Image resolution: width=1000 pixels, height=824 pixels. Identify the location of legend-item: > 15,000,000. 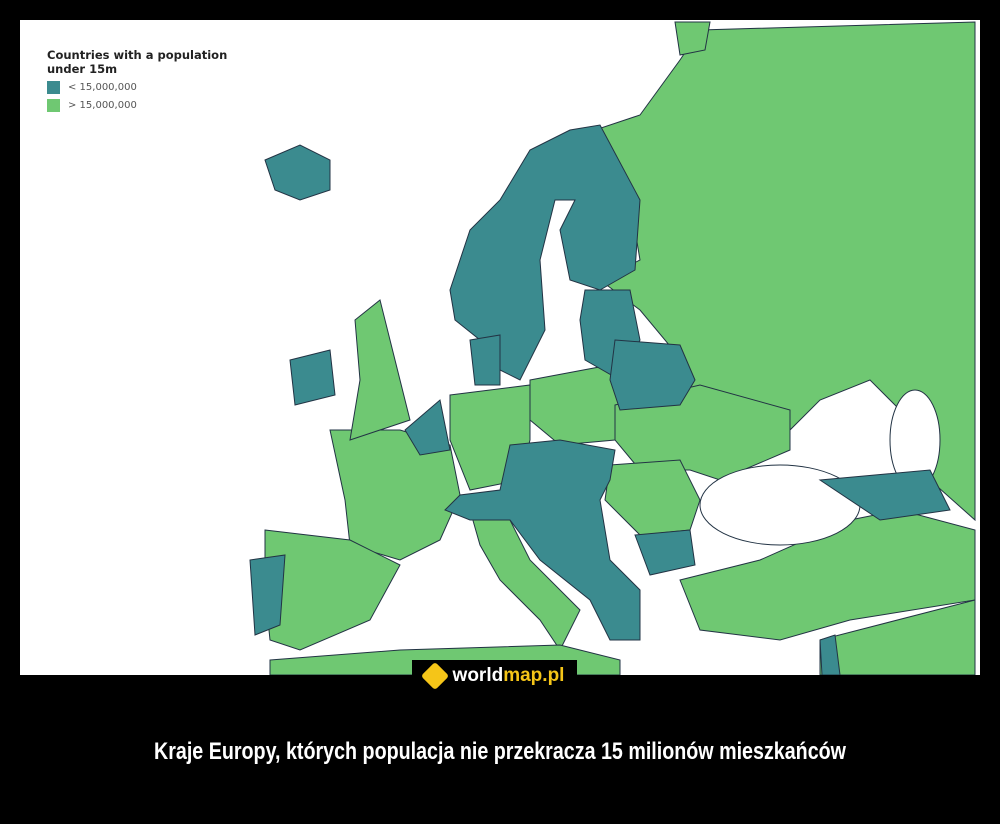
(142, 105).